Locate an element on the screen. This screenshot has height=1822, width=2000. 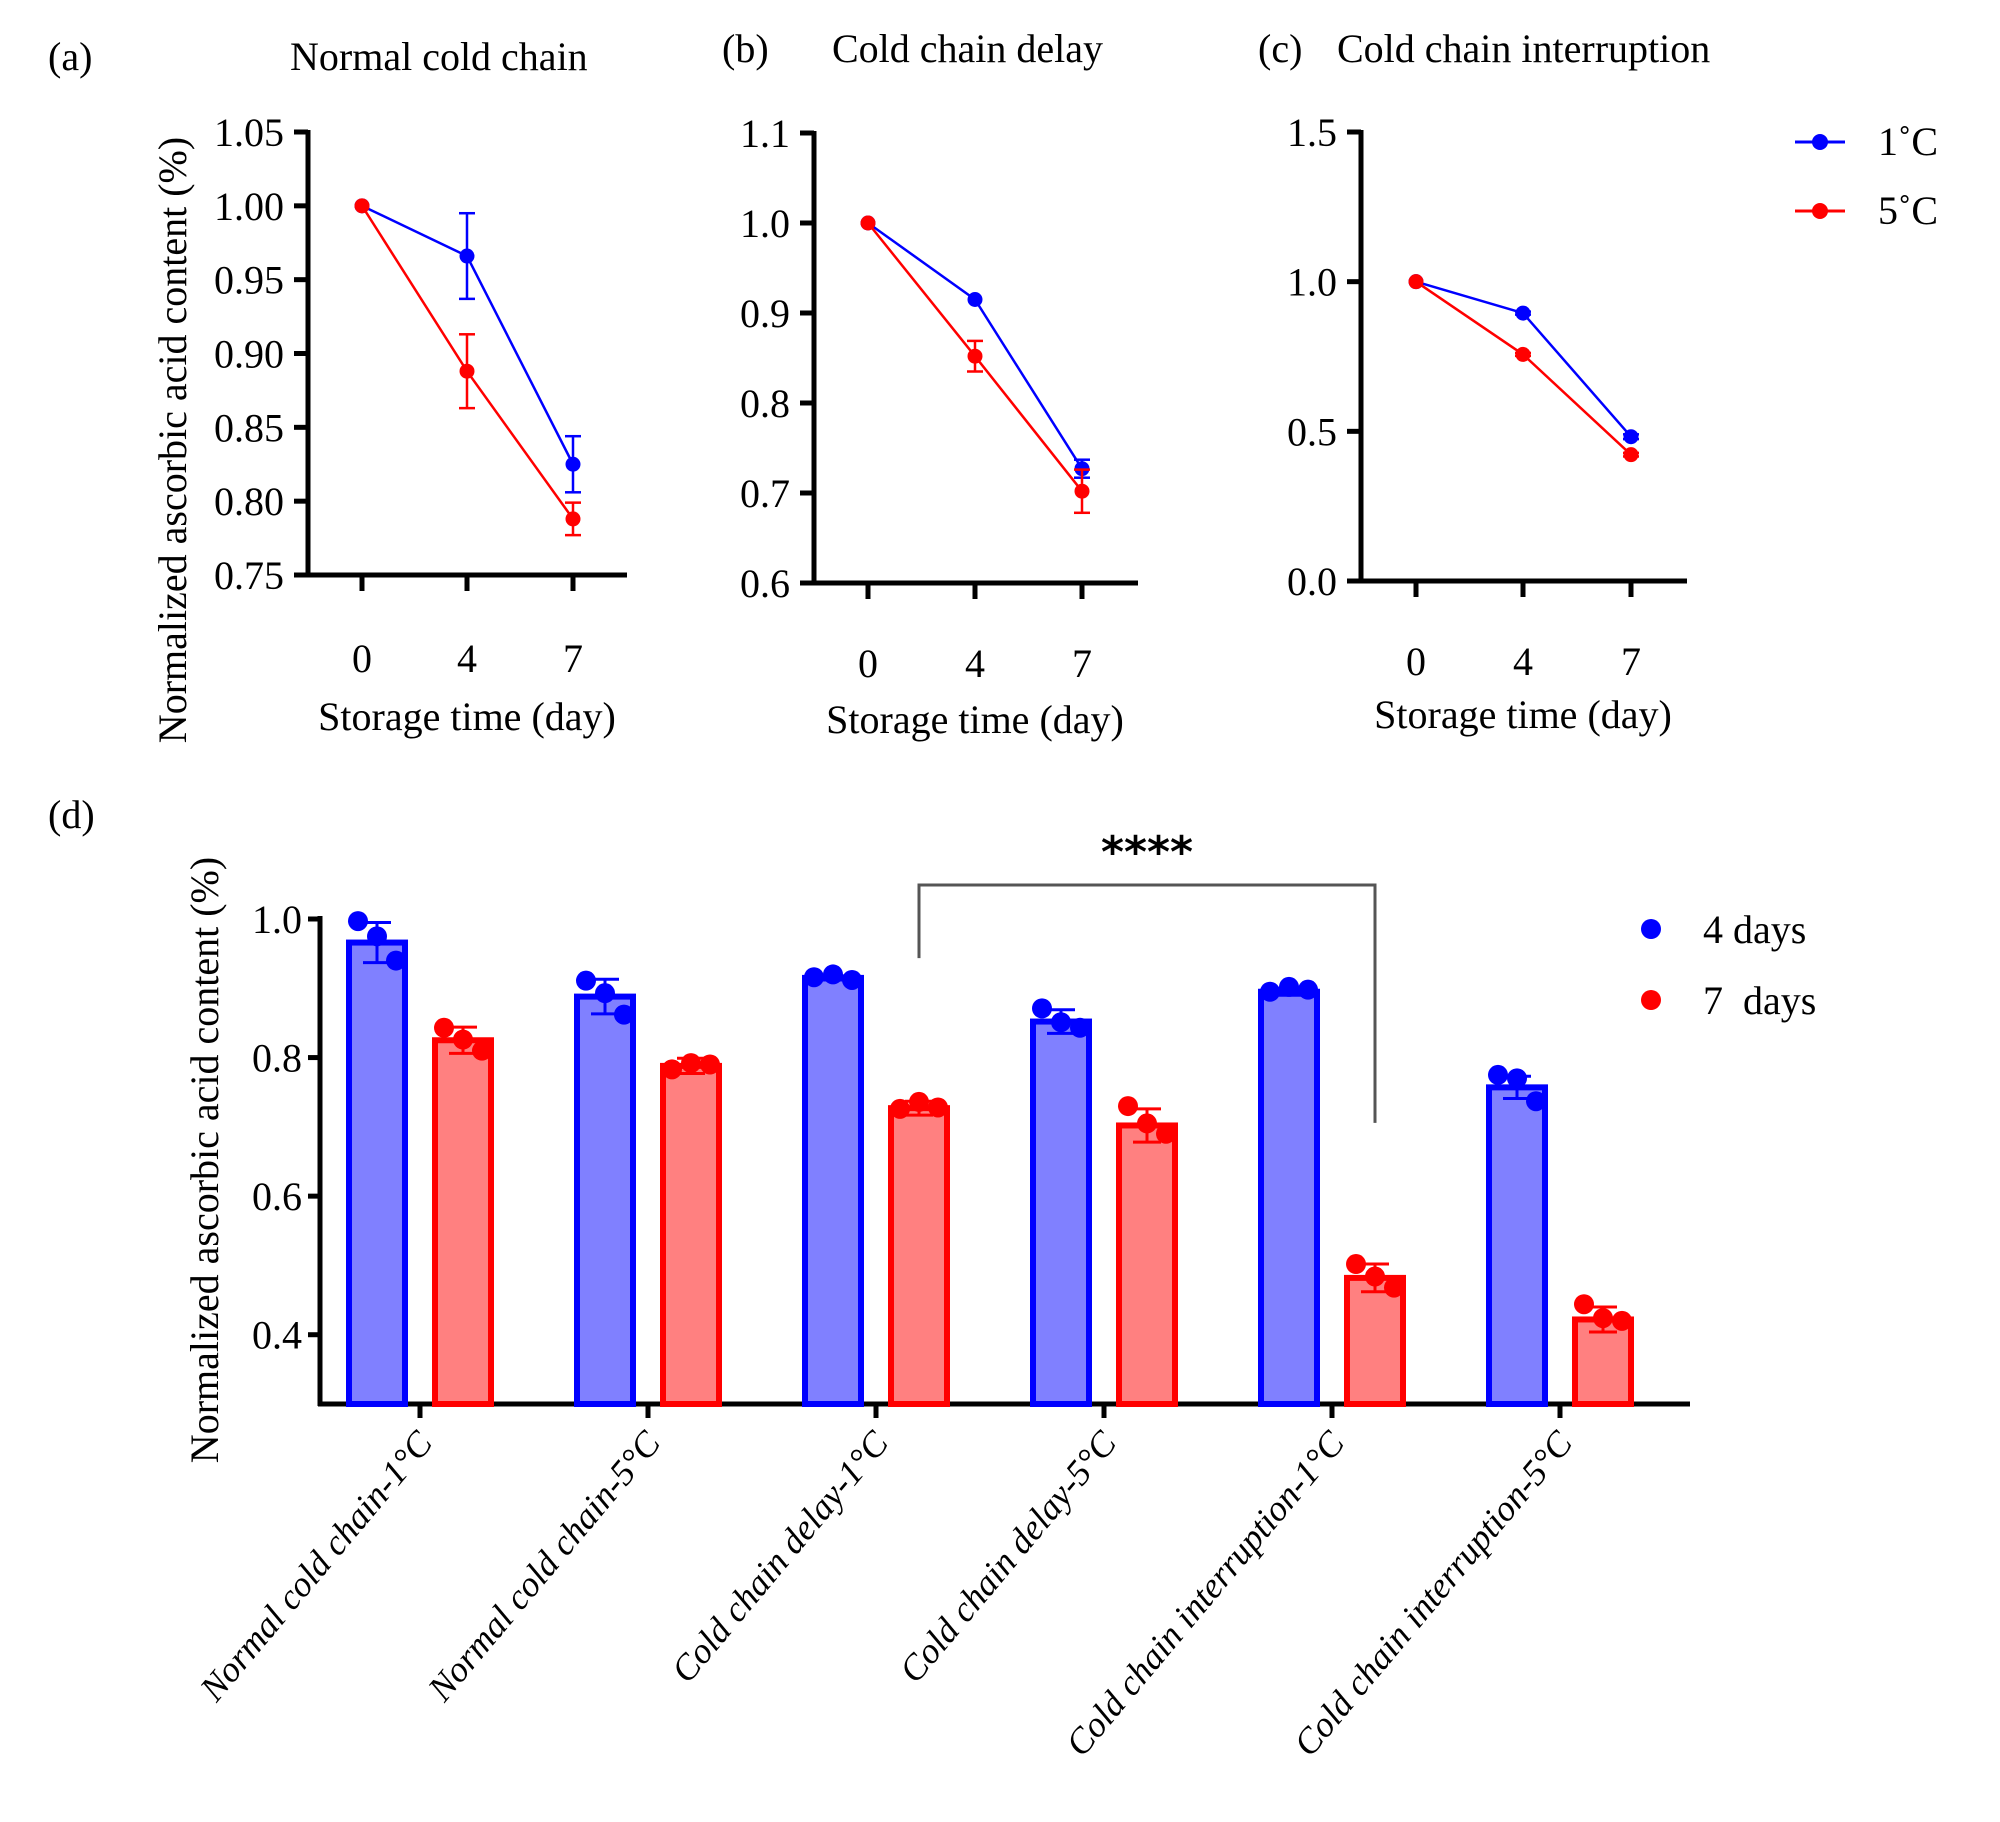
x-axis-title-a: Storage time (day) is located at coordinates (467, 716).